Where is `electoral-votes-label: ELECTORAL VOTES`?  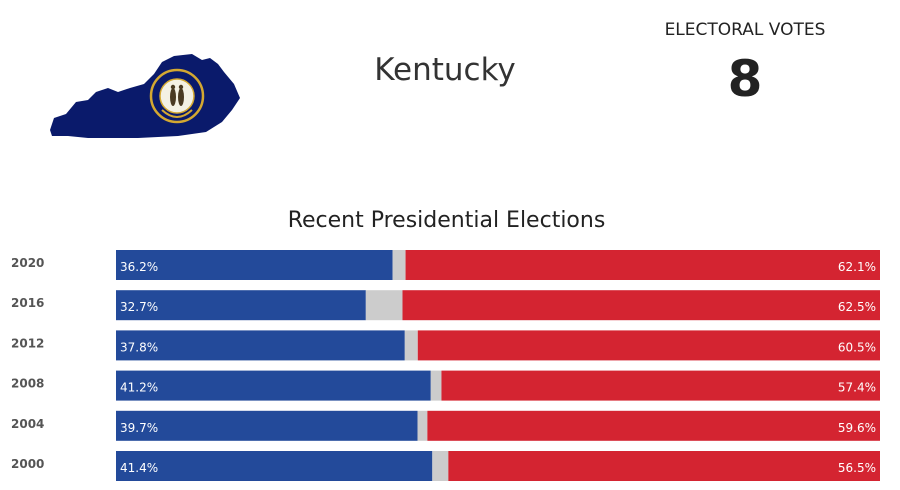 electoral-votes-label: ELECTORAL VOTES is located at coordinates (745, 30).